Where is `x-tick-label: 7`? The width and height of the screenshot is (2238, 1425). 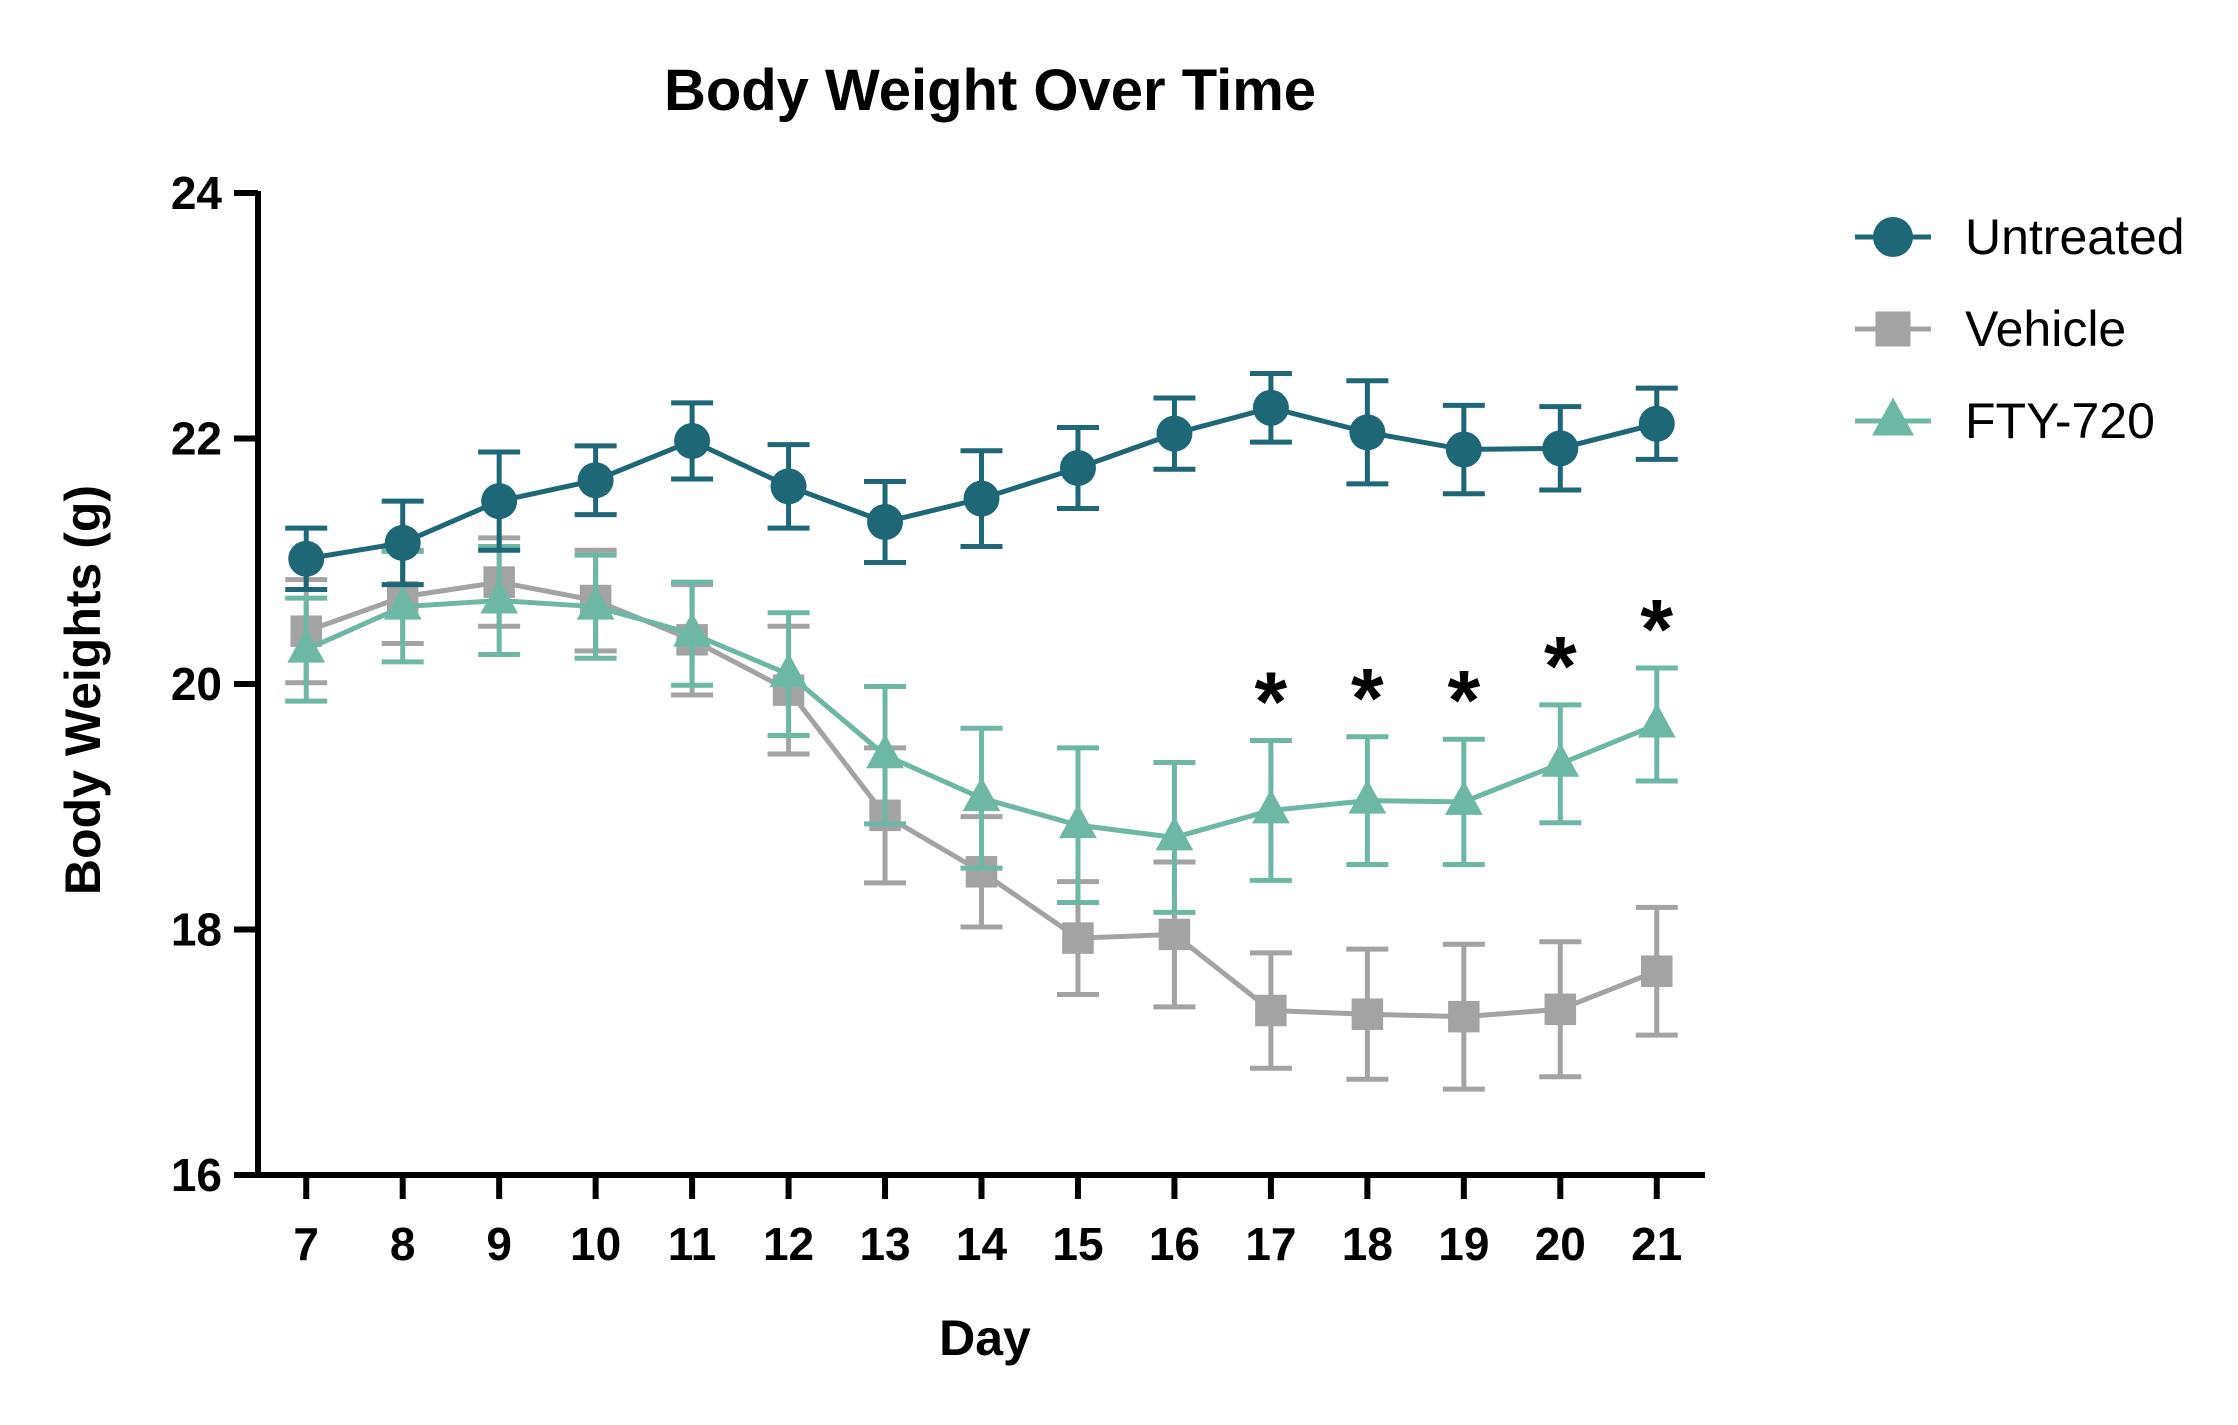 x-tick-label: 7 is located at coordinates (306, 1244).